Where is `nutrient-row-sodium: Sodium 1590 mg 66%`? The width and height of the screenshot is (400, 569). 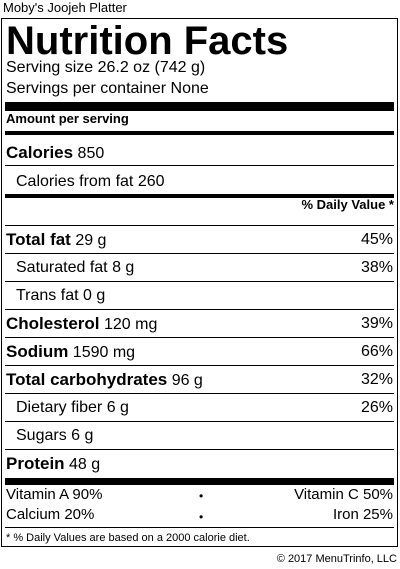 nutrient-row-sodium: Sodium 1590 mg 66% is located at coordinates (199, 351).